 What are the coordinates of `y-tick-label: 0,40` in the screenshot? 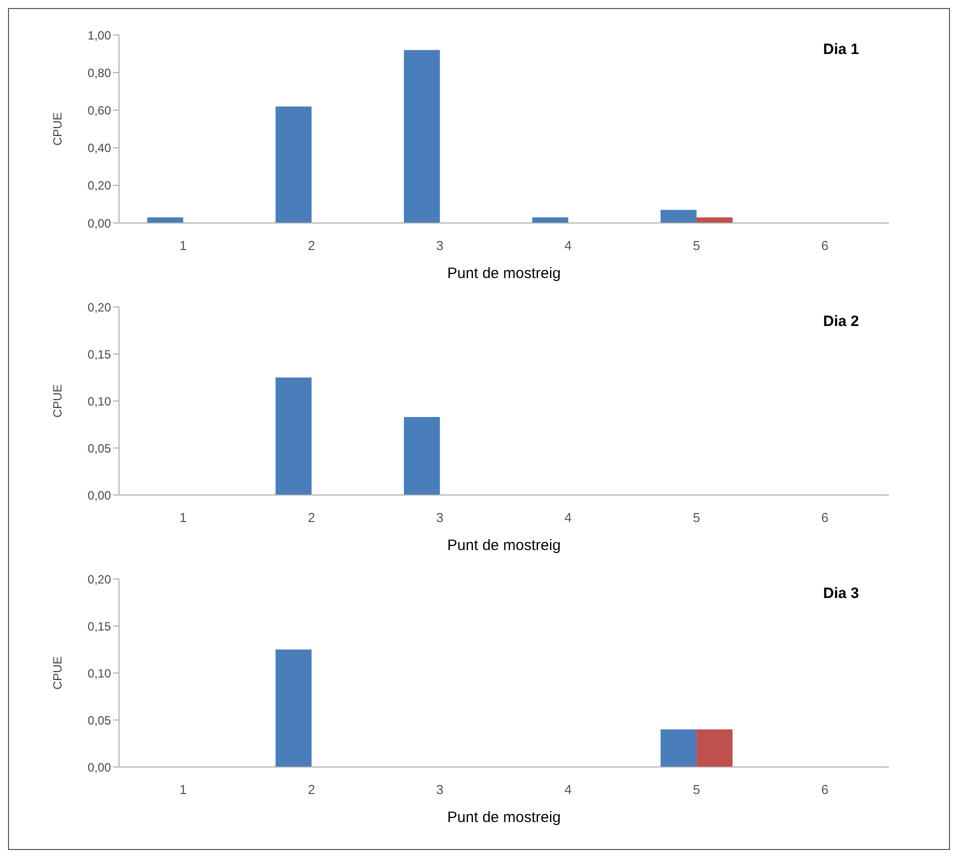 It's located at (100, 148).